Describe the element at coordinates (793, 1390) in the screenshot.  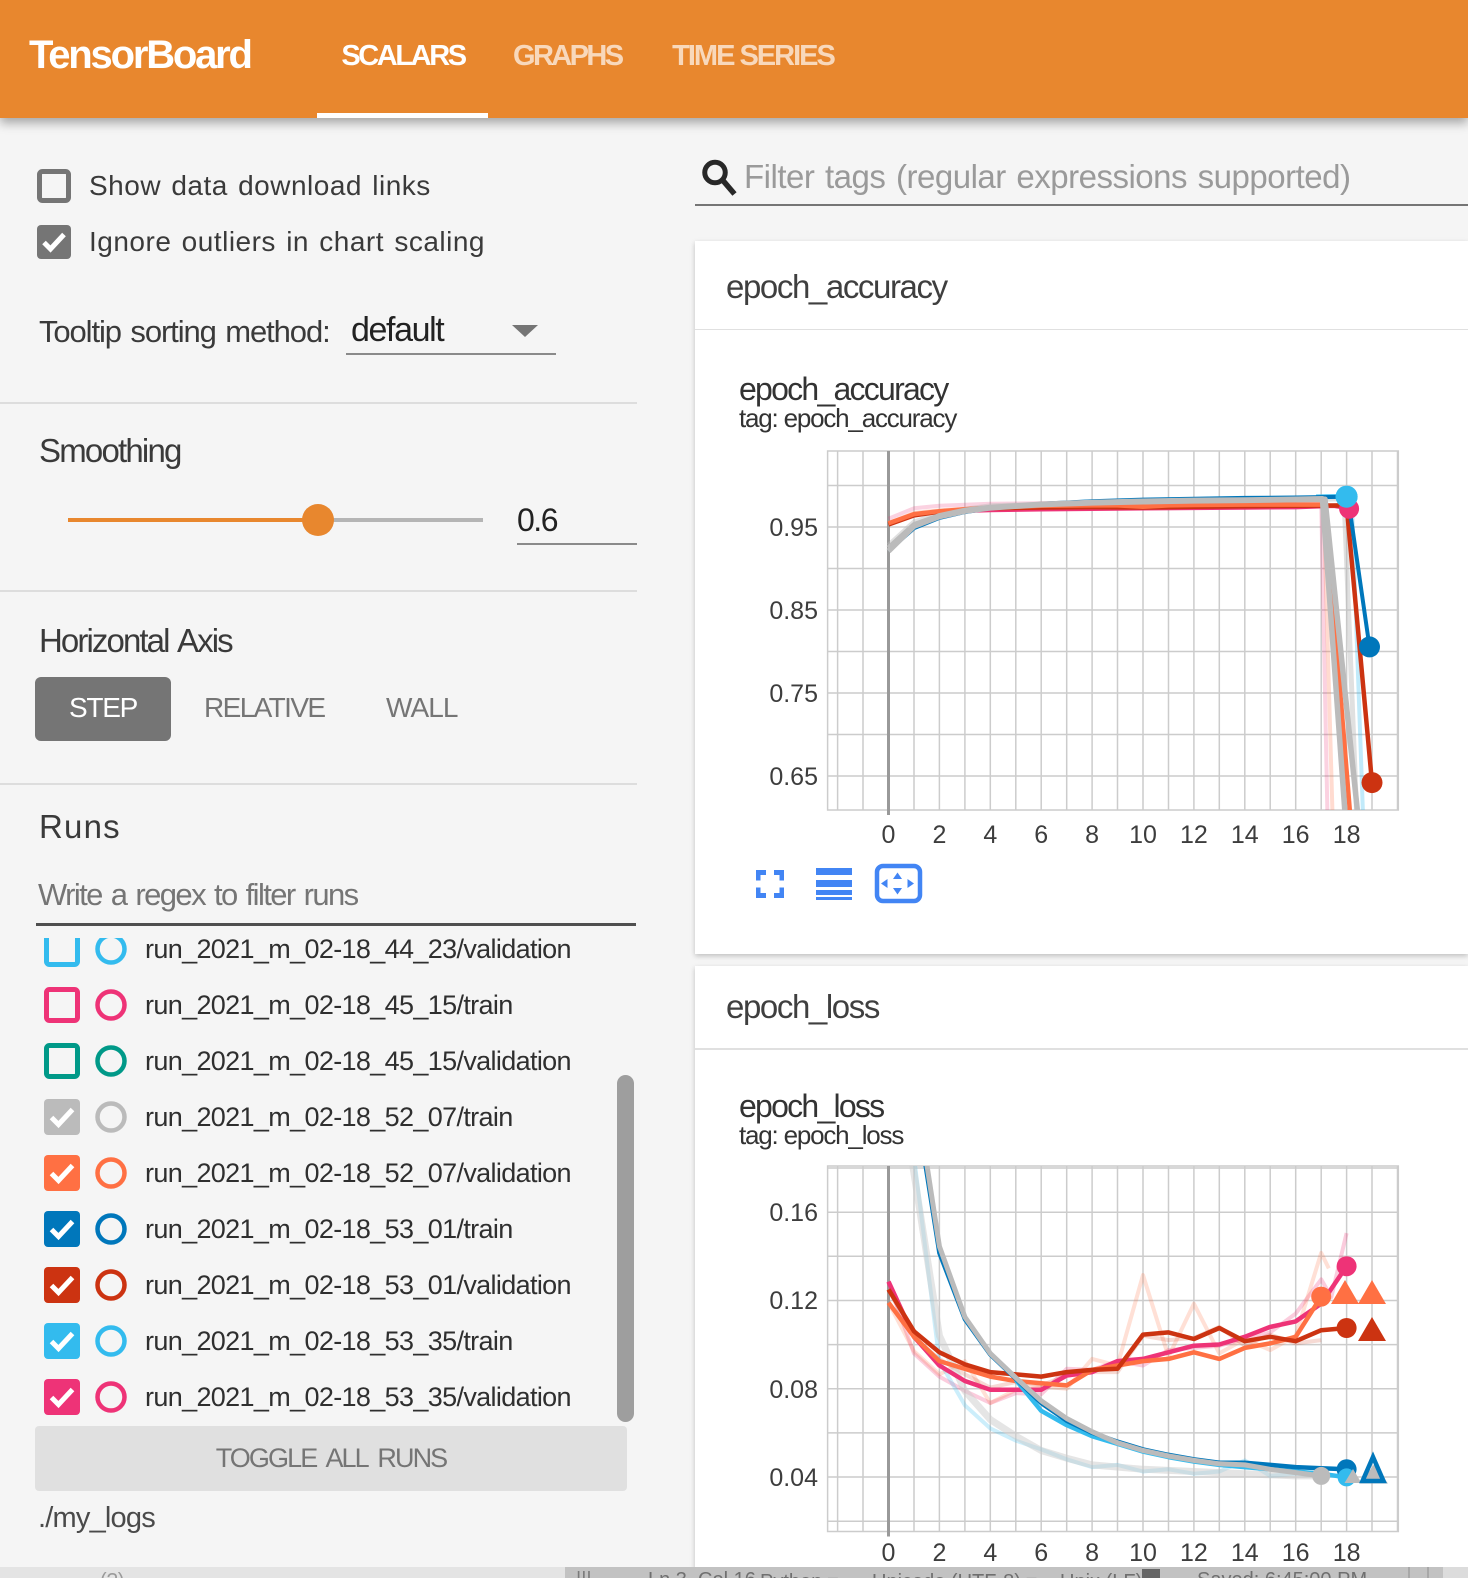
I see `svg-text: 0.08` at that location.